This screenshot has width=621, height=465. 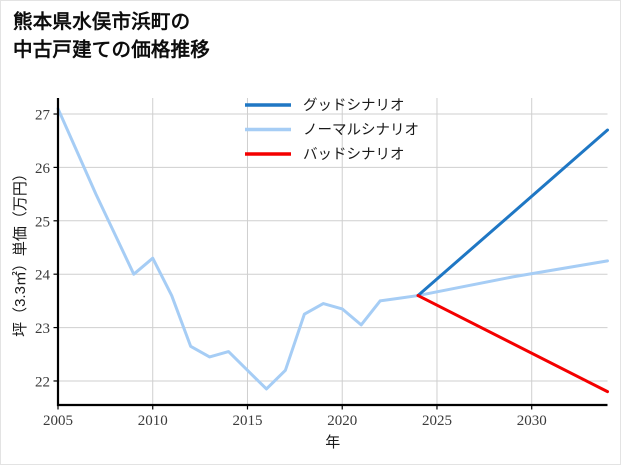 I want to click on legend-label-バッドシナリオ: バッドシナリオ, so click(x=354, y=155).